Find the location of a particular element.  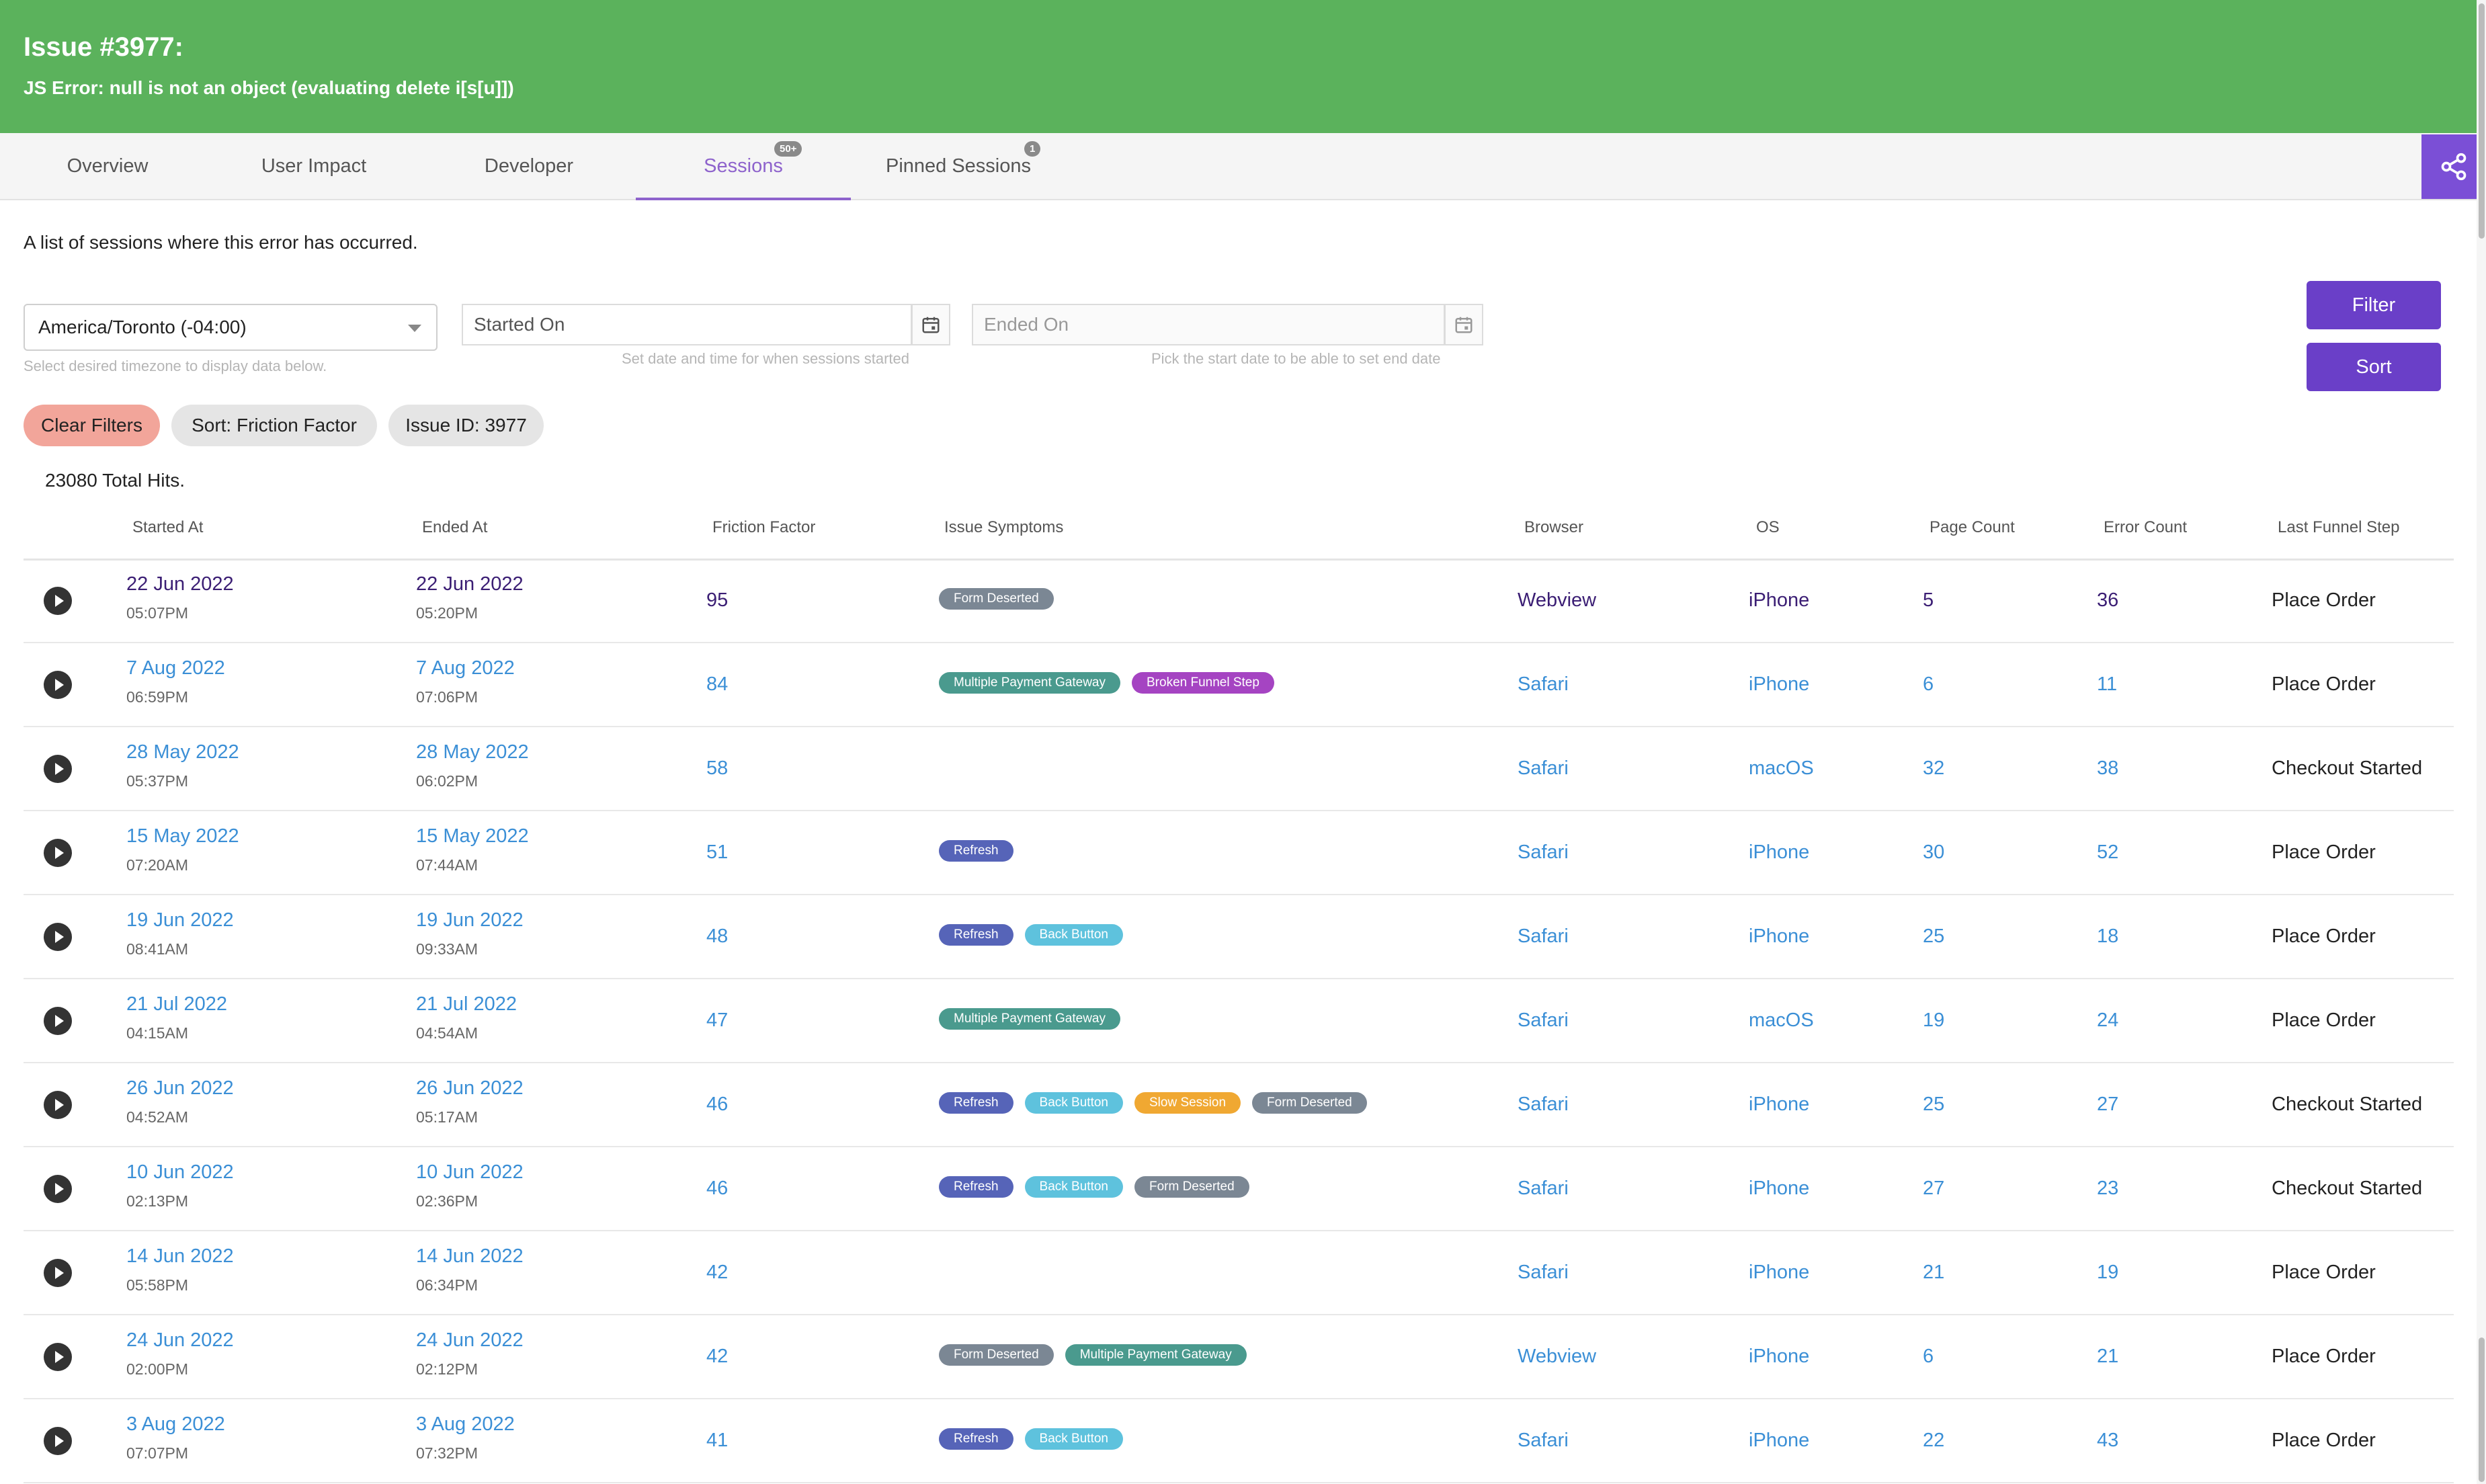

friction-factor: 51 is located at coordinates (718, 852).